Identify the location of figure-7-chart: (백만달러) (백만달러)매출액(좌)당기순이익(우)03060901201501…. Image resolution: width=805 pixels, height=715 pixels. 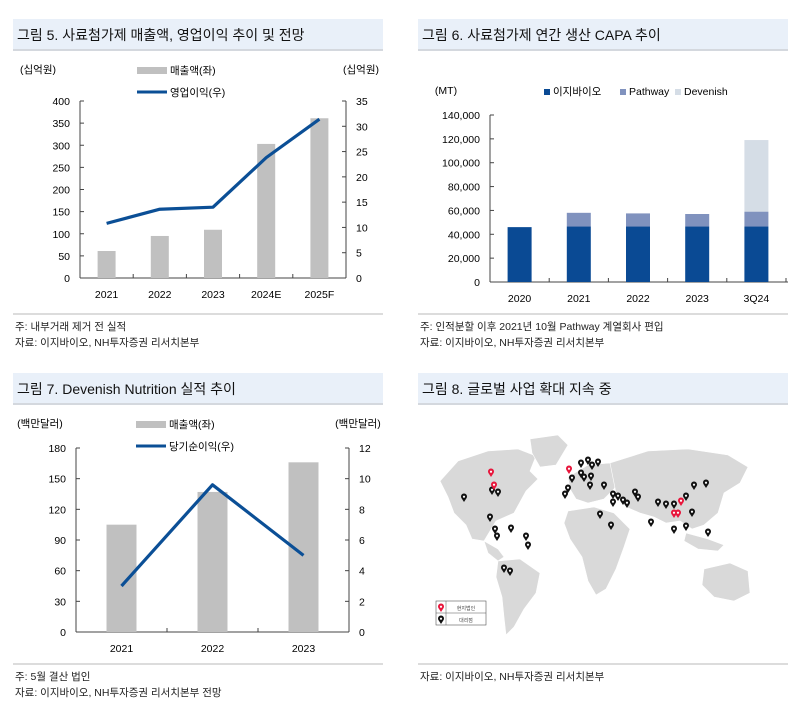
(199, 536).